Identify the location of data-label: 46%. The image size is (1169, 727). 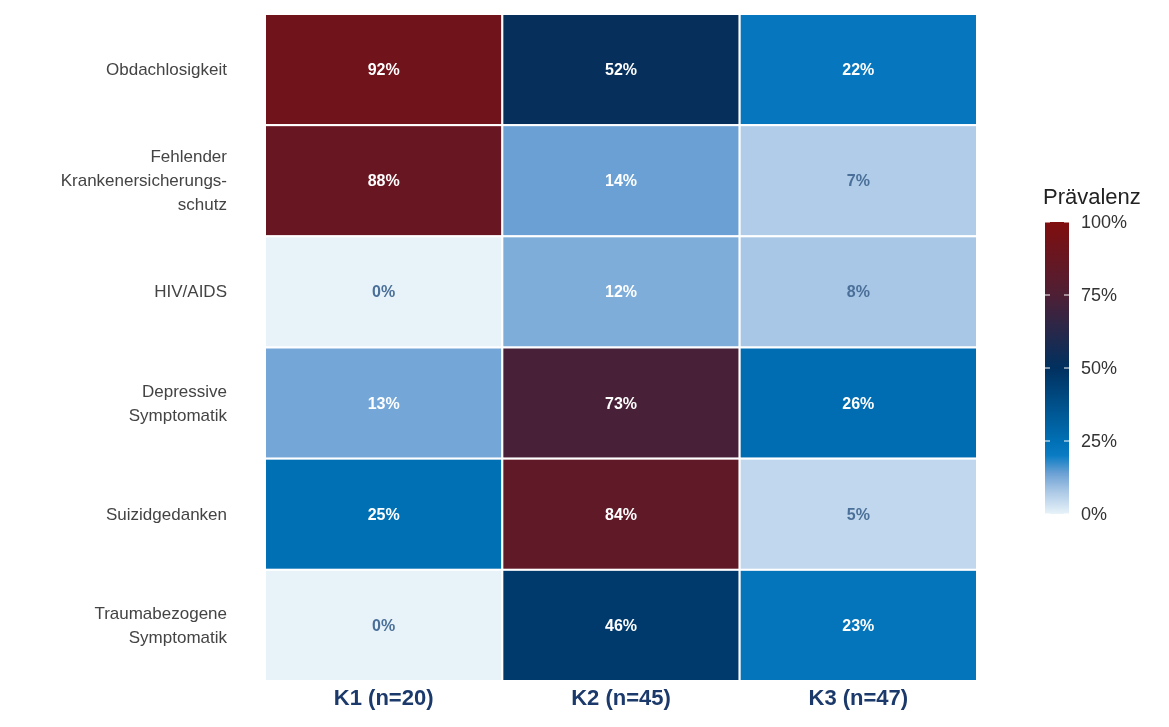
(621, 625).